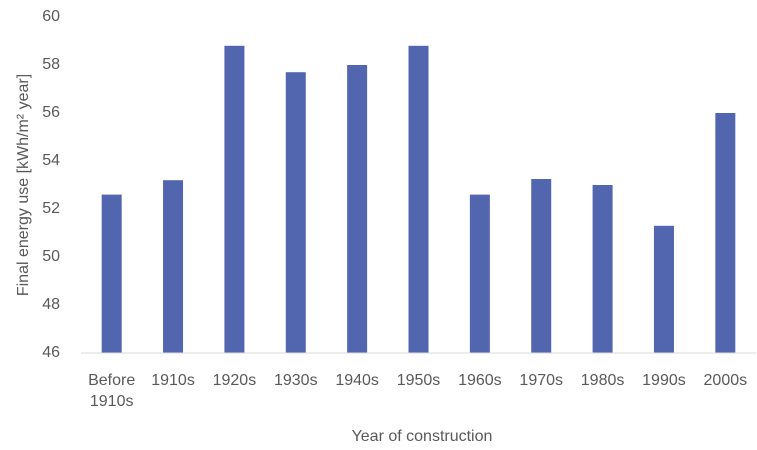 This screenshot has height=450, width=757. What do you see at coordinates (51, 256) in the screenshot?
I see `y-tick-label: 50` at bounding box center [51, 256].